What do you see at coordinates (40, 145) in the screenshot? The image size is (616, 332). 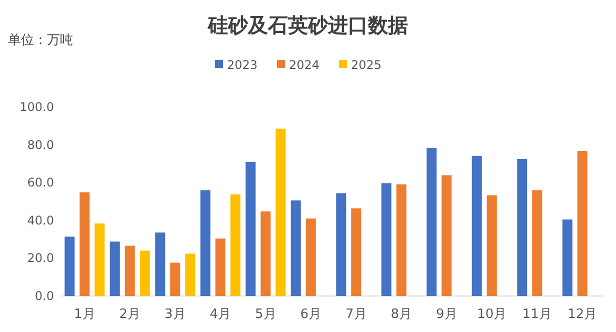 I see `y-tick-label: 80.0` at bounding box center [40, 145].